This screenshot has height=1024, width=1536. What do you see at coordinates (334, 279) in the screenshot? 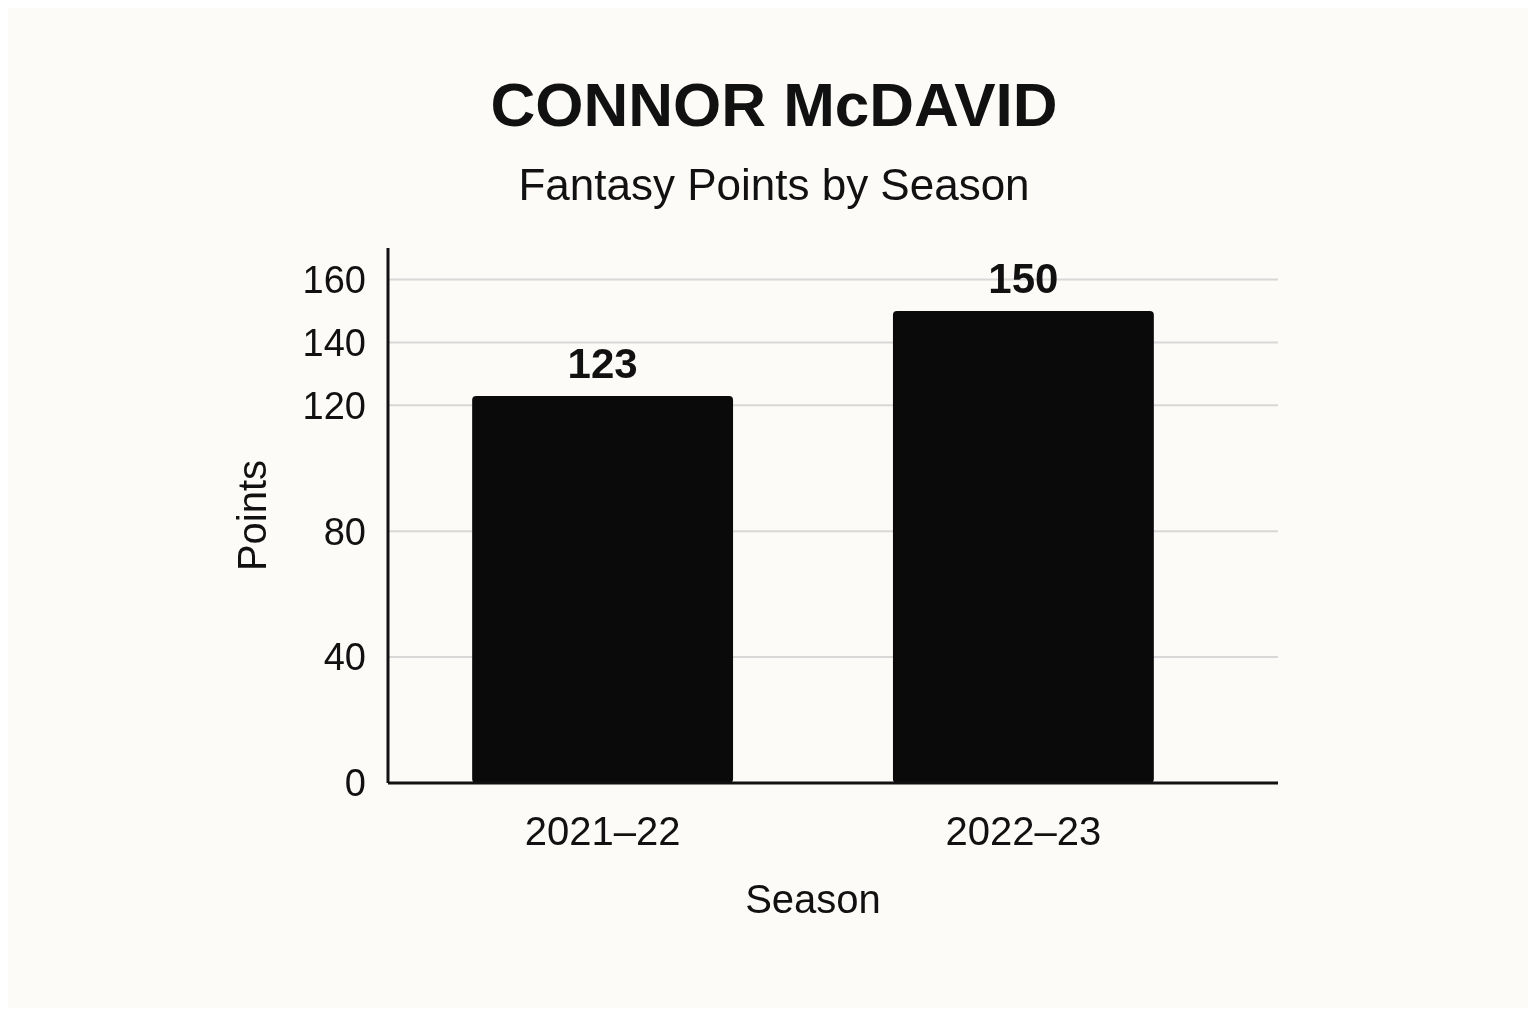
I see `y-tick-label: 160` at bounding box center [334, 279].